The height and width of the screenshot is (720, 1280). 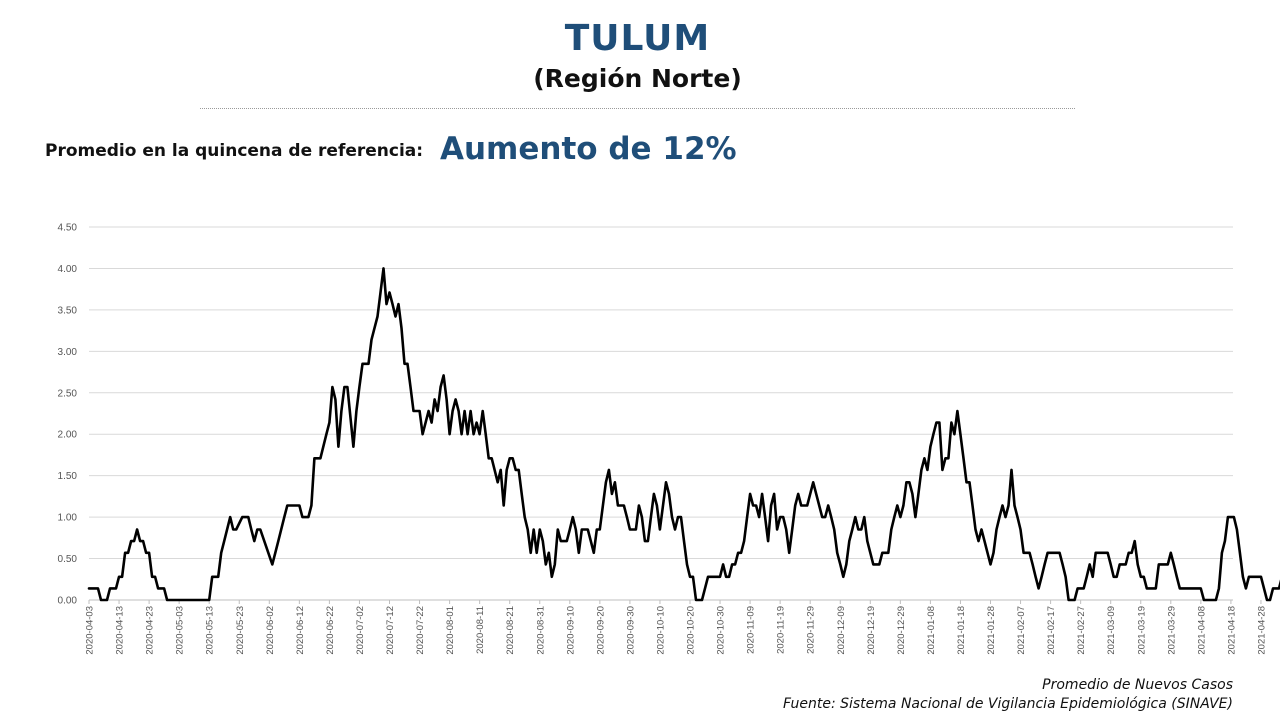 I want to click on x-tick-label: 2020-10-30, so click(x=721, y=630).